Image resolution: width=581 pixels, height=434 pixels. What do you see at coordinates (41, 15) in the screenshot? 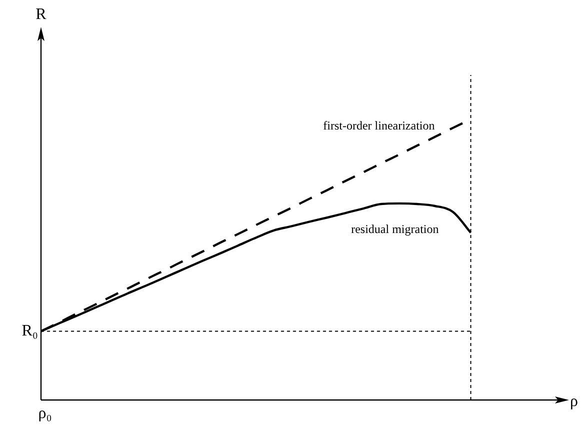
I see `text: R` at bounding box center [41, 15].